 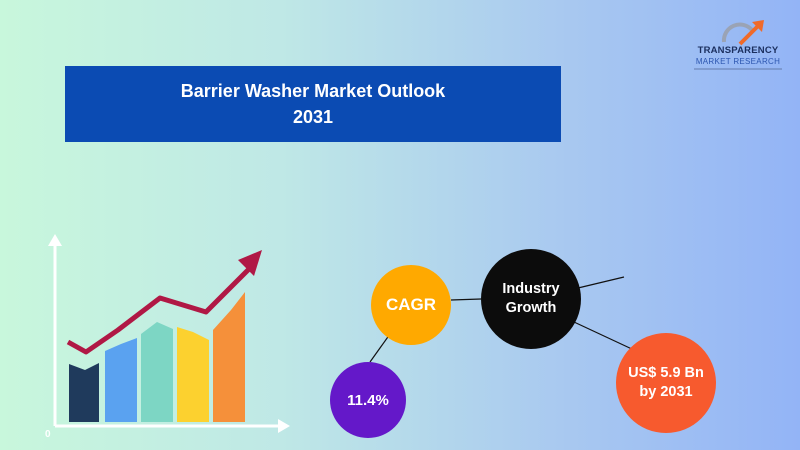 What do you see at coordinates (250, 263) in the screenshot?
I see `trend-arrow-icon` at bounding box center [250, 263].